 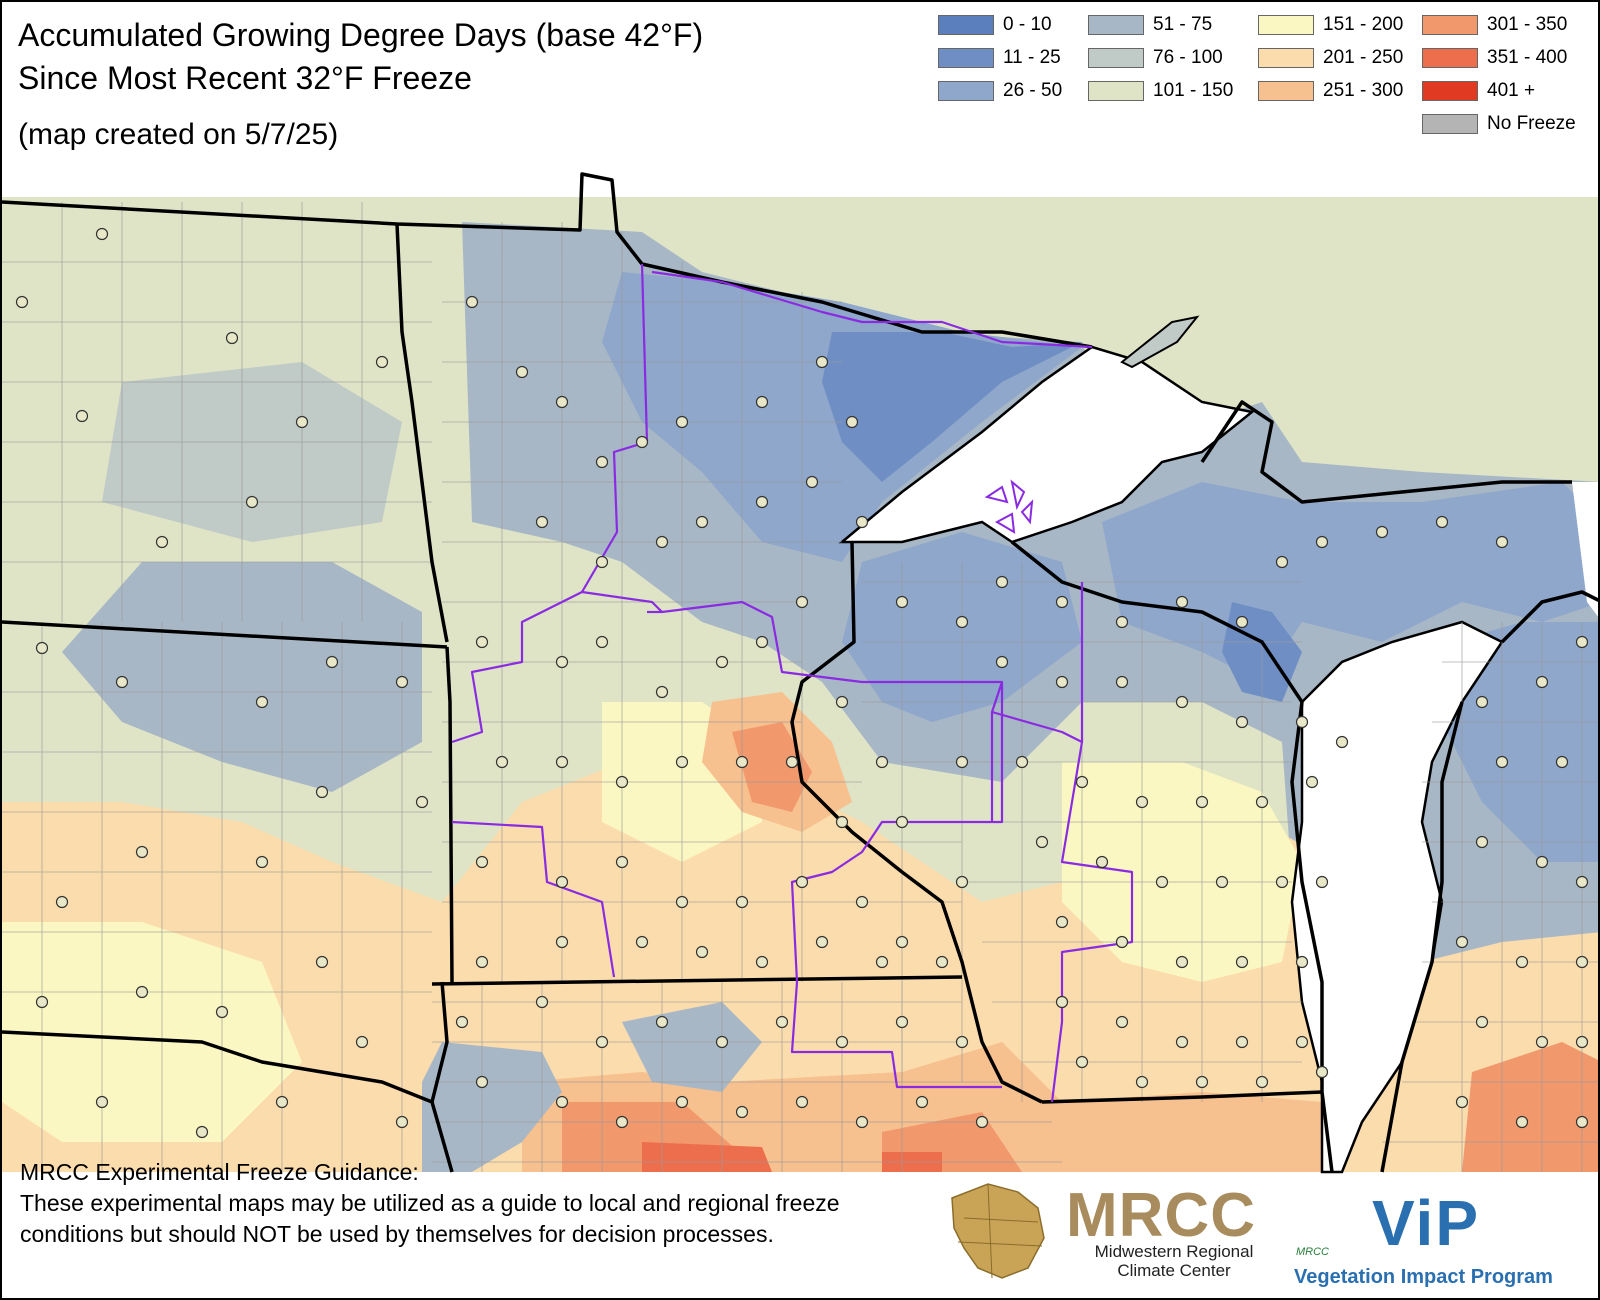 What do you see at coordinates (1009, 506) in the screenshot?
I see `apostle-islands` at bounding box center [1009, 506].